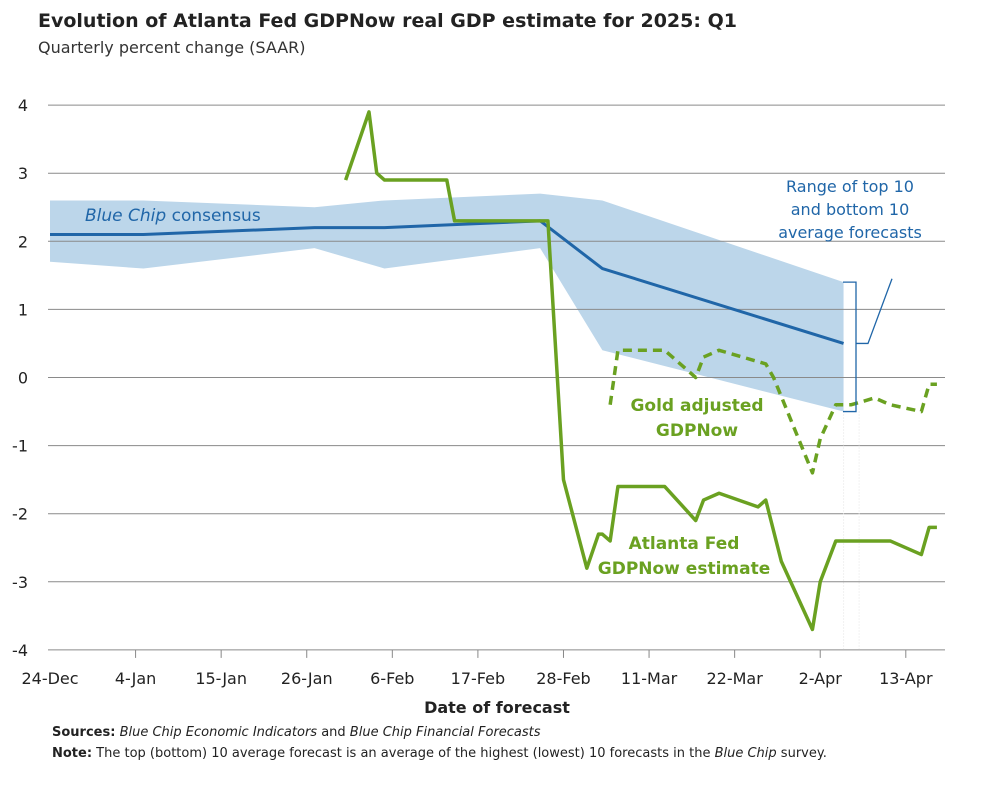  I want to click on x-tick-label: 22-Mar, so click(734, 678).